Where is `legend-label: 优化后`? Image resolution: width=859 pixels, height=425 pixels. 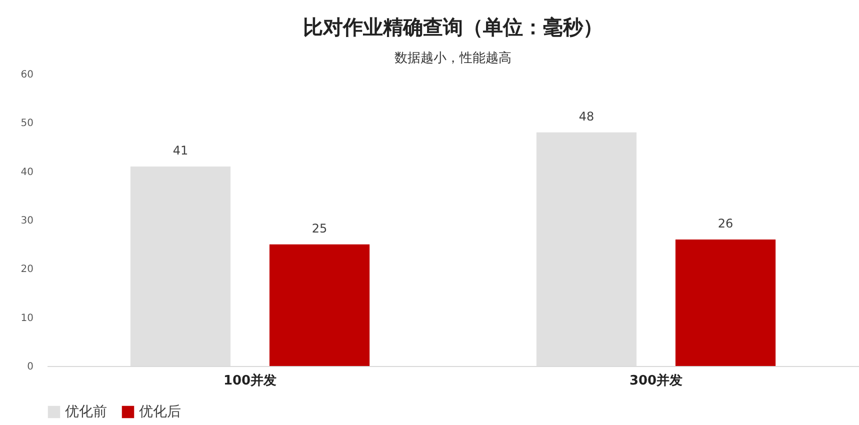 legend-label: 优化后 is located at coordinates (160, 412).